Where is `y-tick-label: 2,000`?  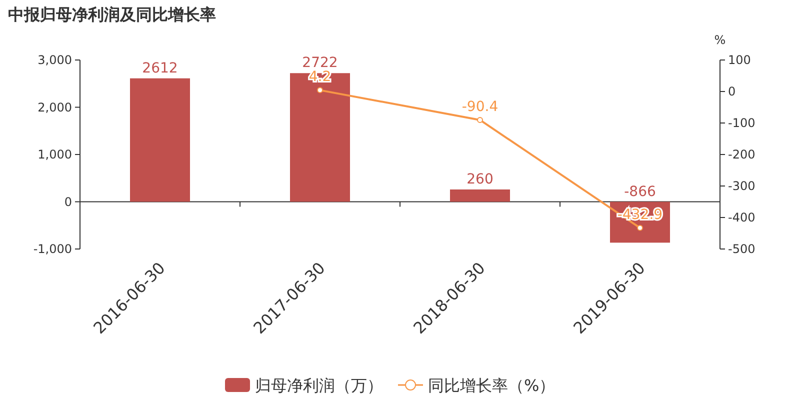 y-tick-label: 2,000 is located at coordinates (55, 107).